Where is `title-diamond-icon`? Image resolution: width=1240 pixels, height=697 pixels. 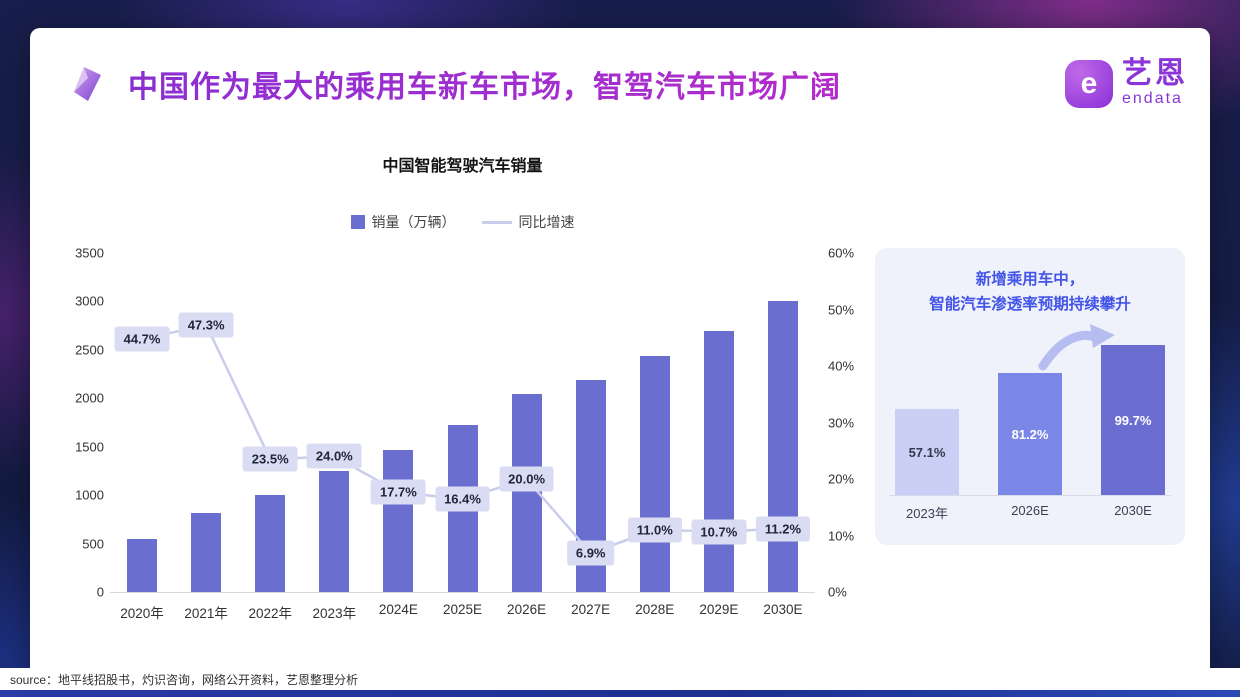 title-diamond-icon is located at coordinates (87, 84).